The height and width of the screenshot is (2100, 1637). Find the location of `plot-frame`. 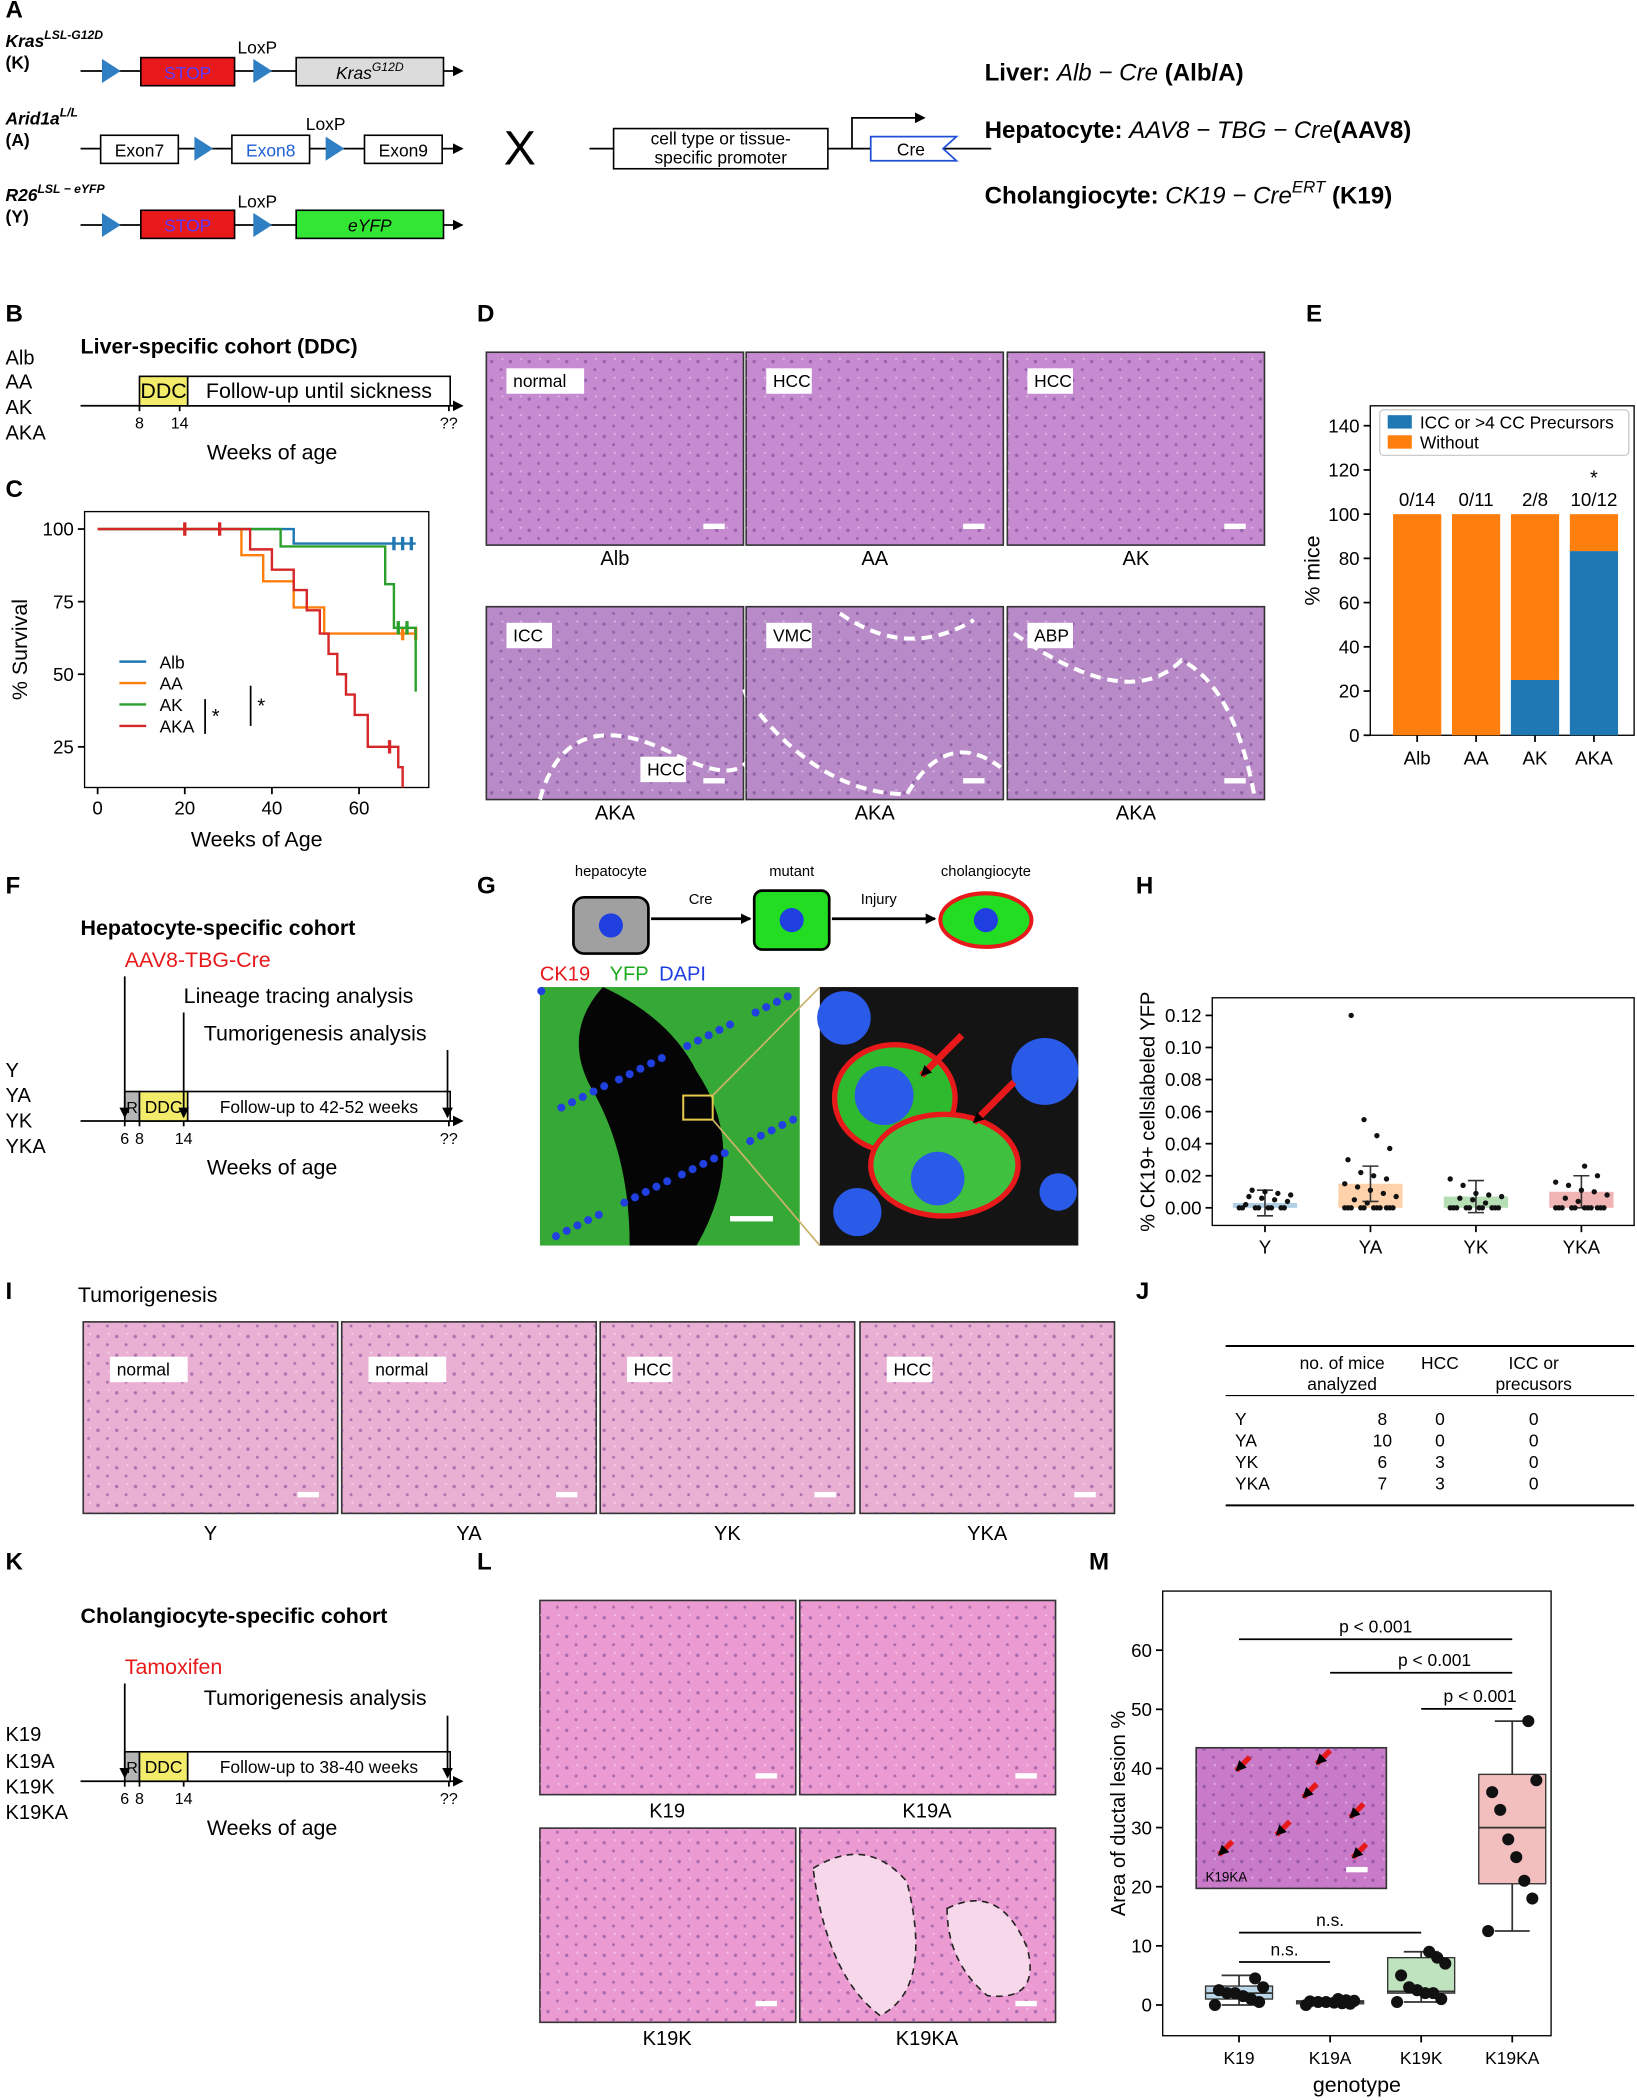

plot-frame is located at coordinates (1502, 570).